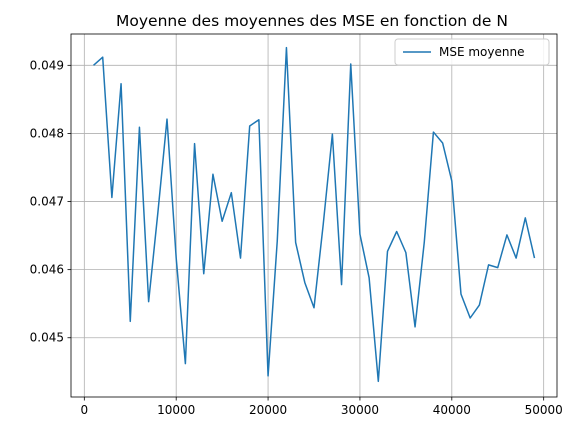  I want to click on y-tick-label: 0.045, so click(47, 338).